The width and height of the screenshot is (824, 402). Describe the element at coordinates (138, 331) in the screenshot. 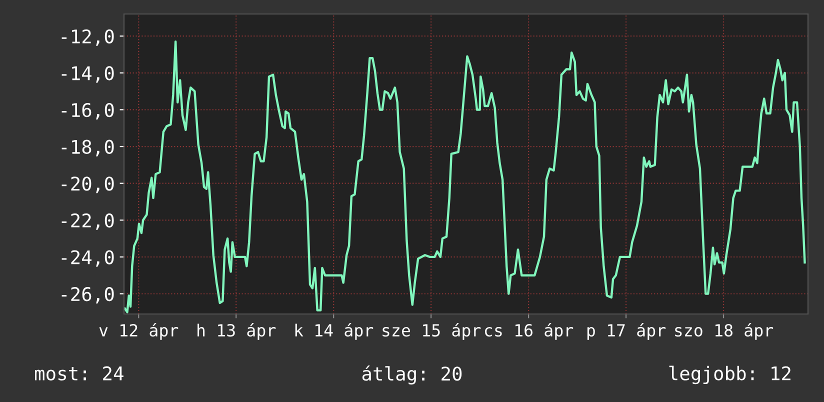

I see `x-tick-label: v 12 ápr` at that location.